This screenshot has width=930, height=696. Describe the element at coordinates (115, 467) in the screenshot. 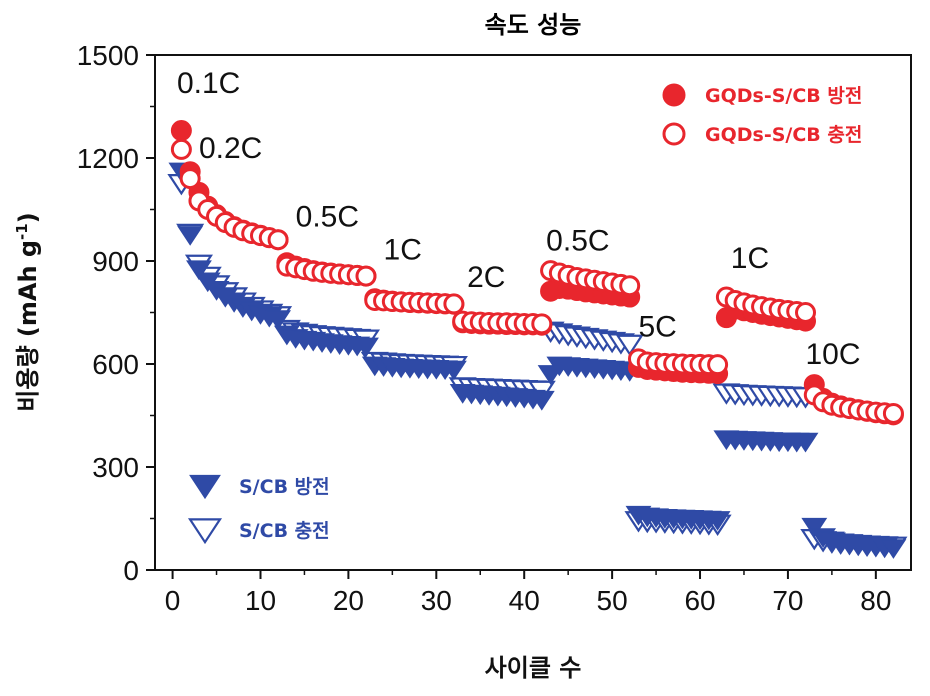

I see `y-tick-label: 300` at that location.